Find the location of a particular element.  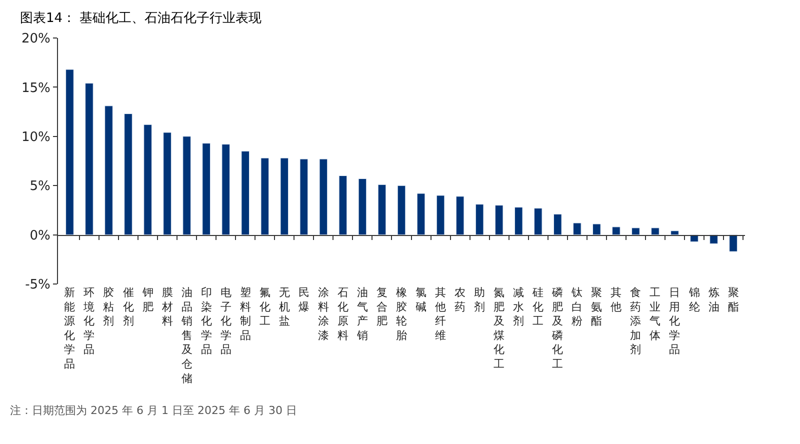

x-tick-label: 石化原料 is located at coordinates (342, 314).